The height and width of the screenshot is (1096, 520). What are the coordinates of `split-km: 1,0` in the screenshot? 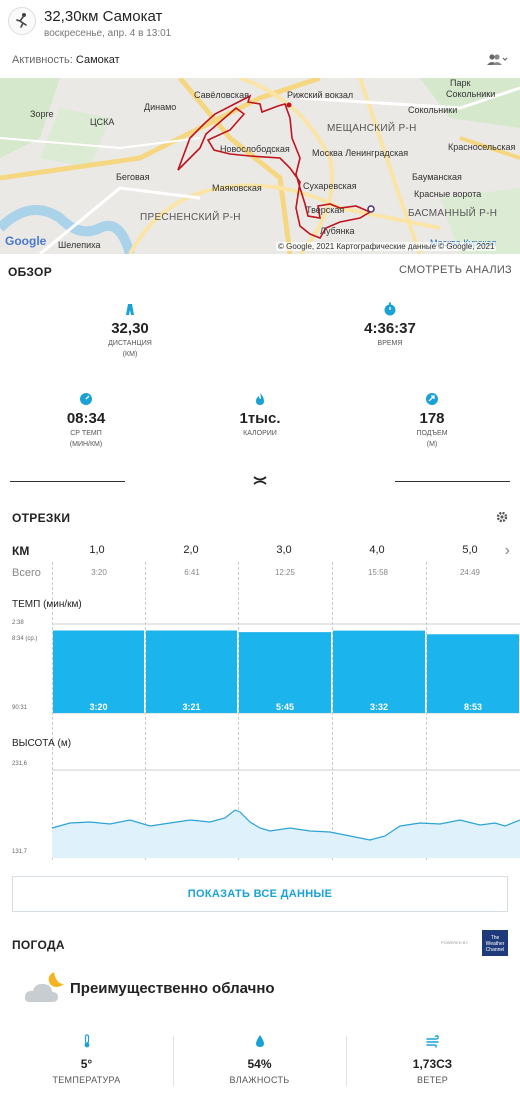 It's located at (97, 550).